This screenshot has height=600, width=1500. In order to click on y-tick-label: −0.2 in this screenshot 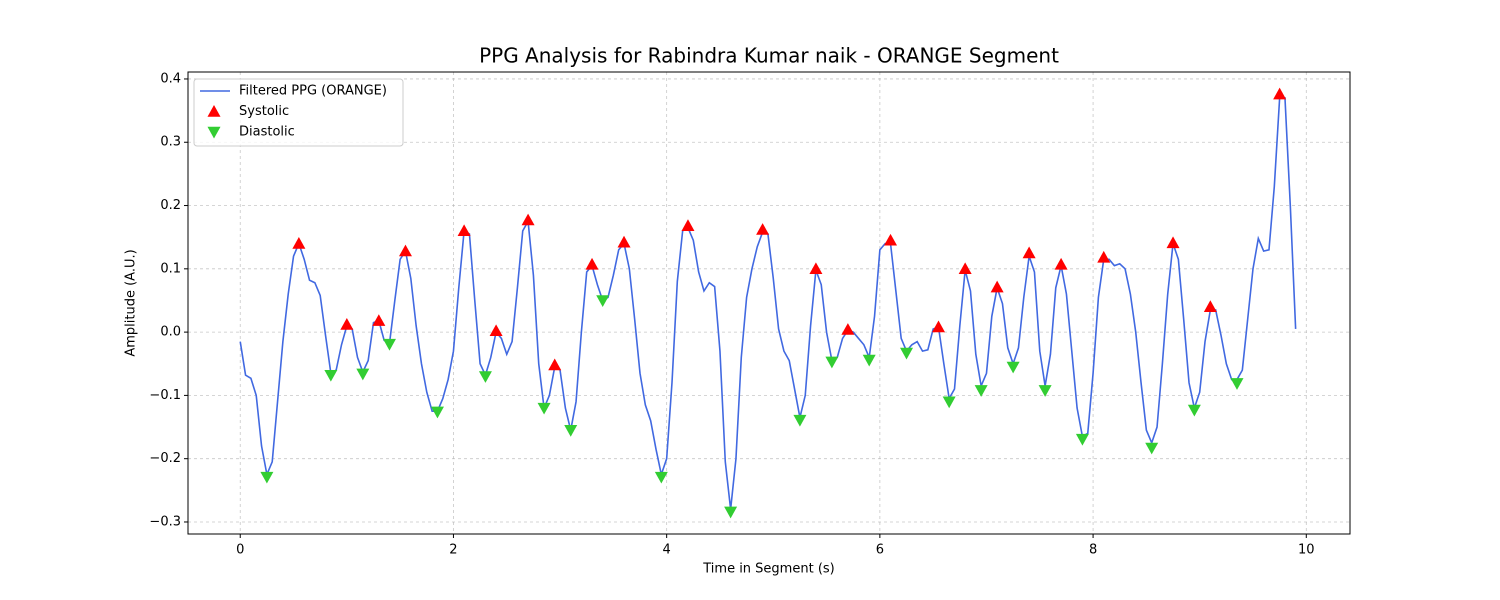, I will do `click(165, 458)`.